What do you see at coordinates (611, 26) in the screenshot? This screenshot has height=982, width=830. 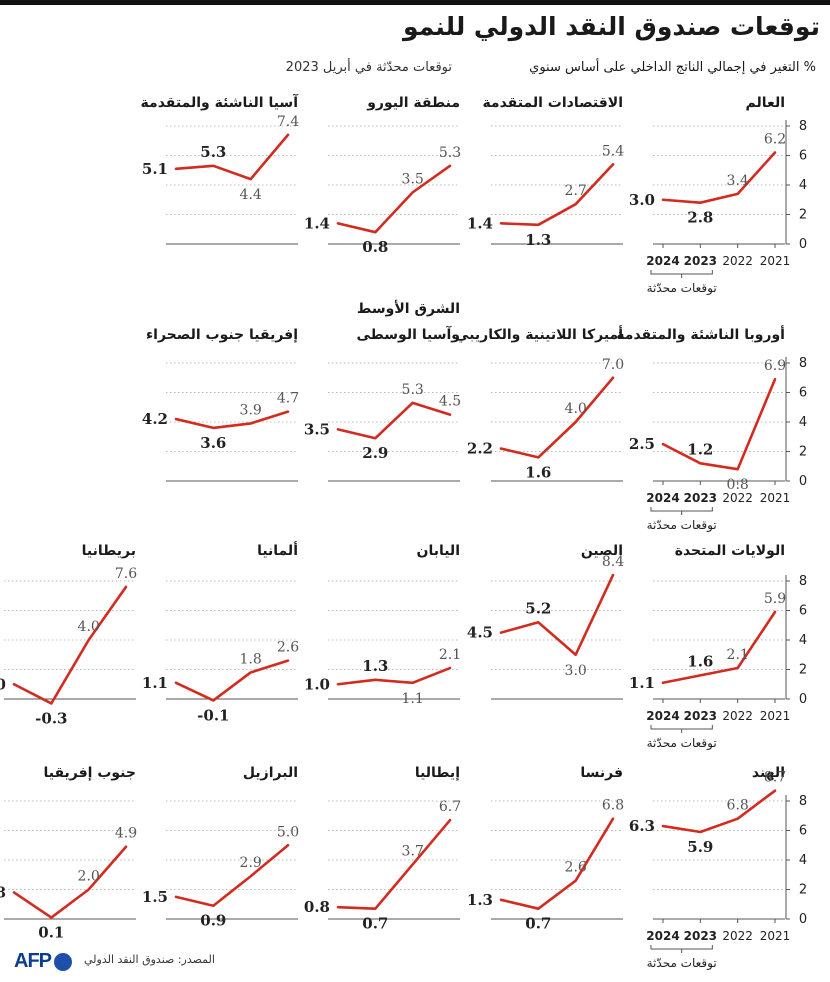 I see `page-title: توقعات صندوق النقد الدولي للنمو` at bounding box center [611, 26].